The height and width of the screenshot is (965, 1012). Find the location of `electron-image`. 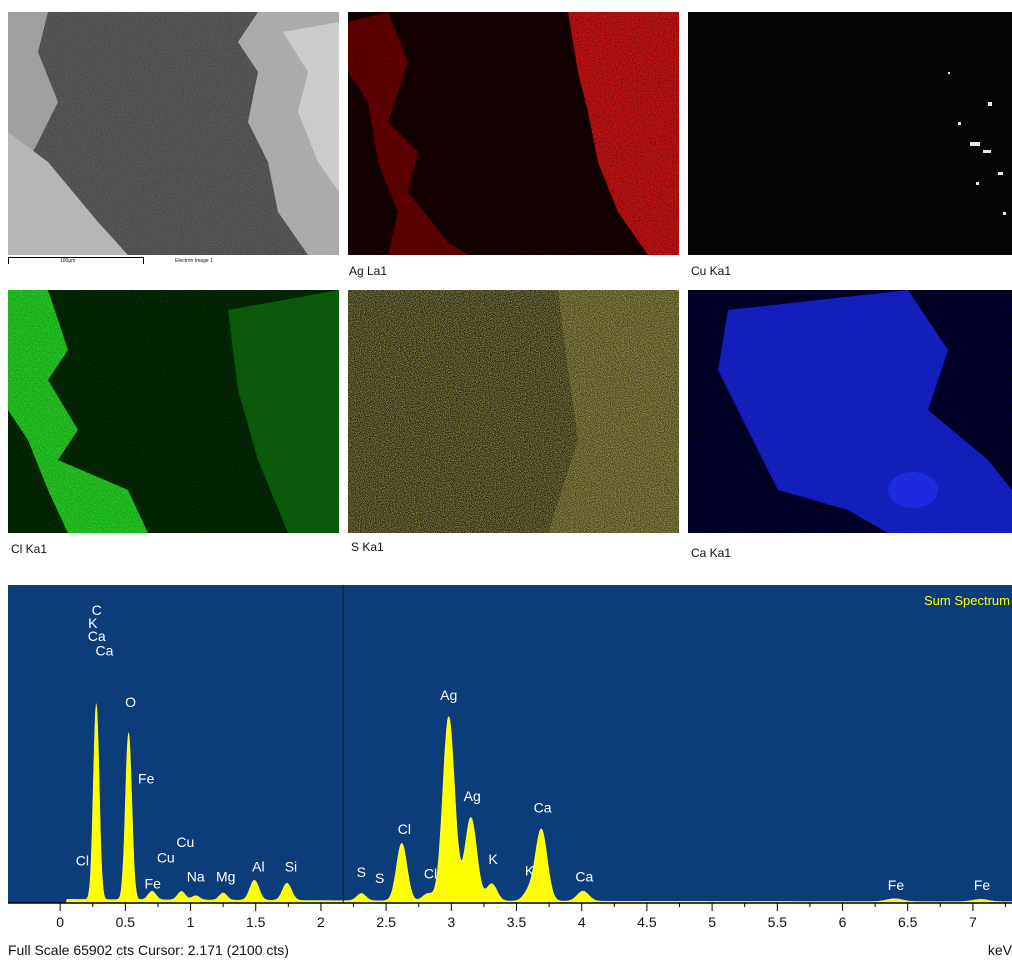

electron-image is located at coordinates (173, 133).